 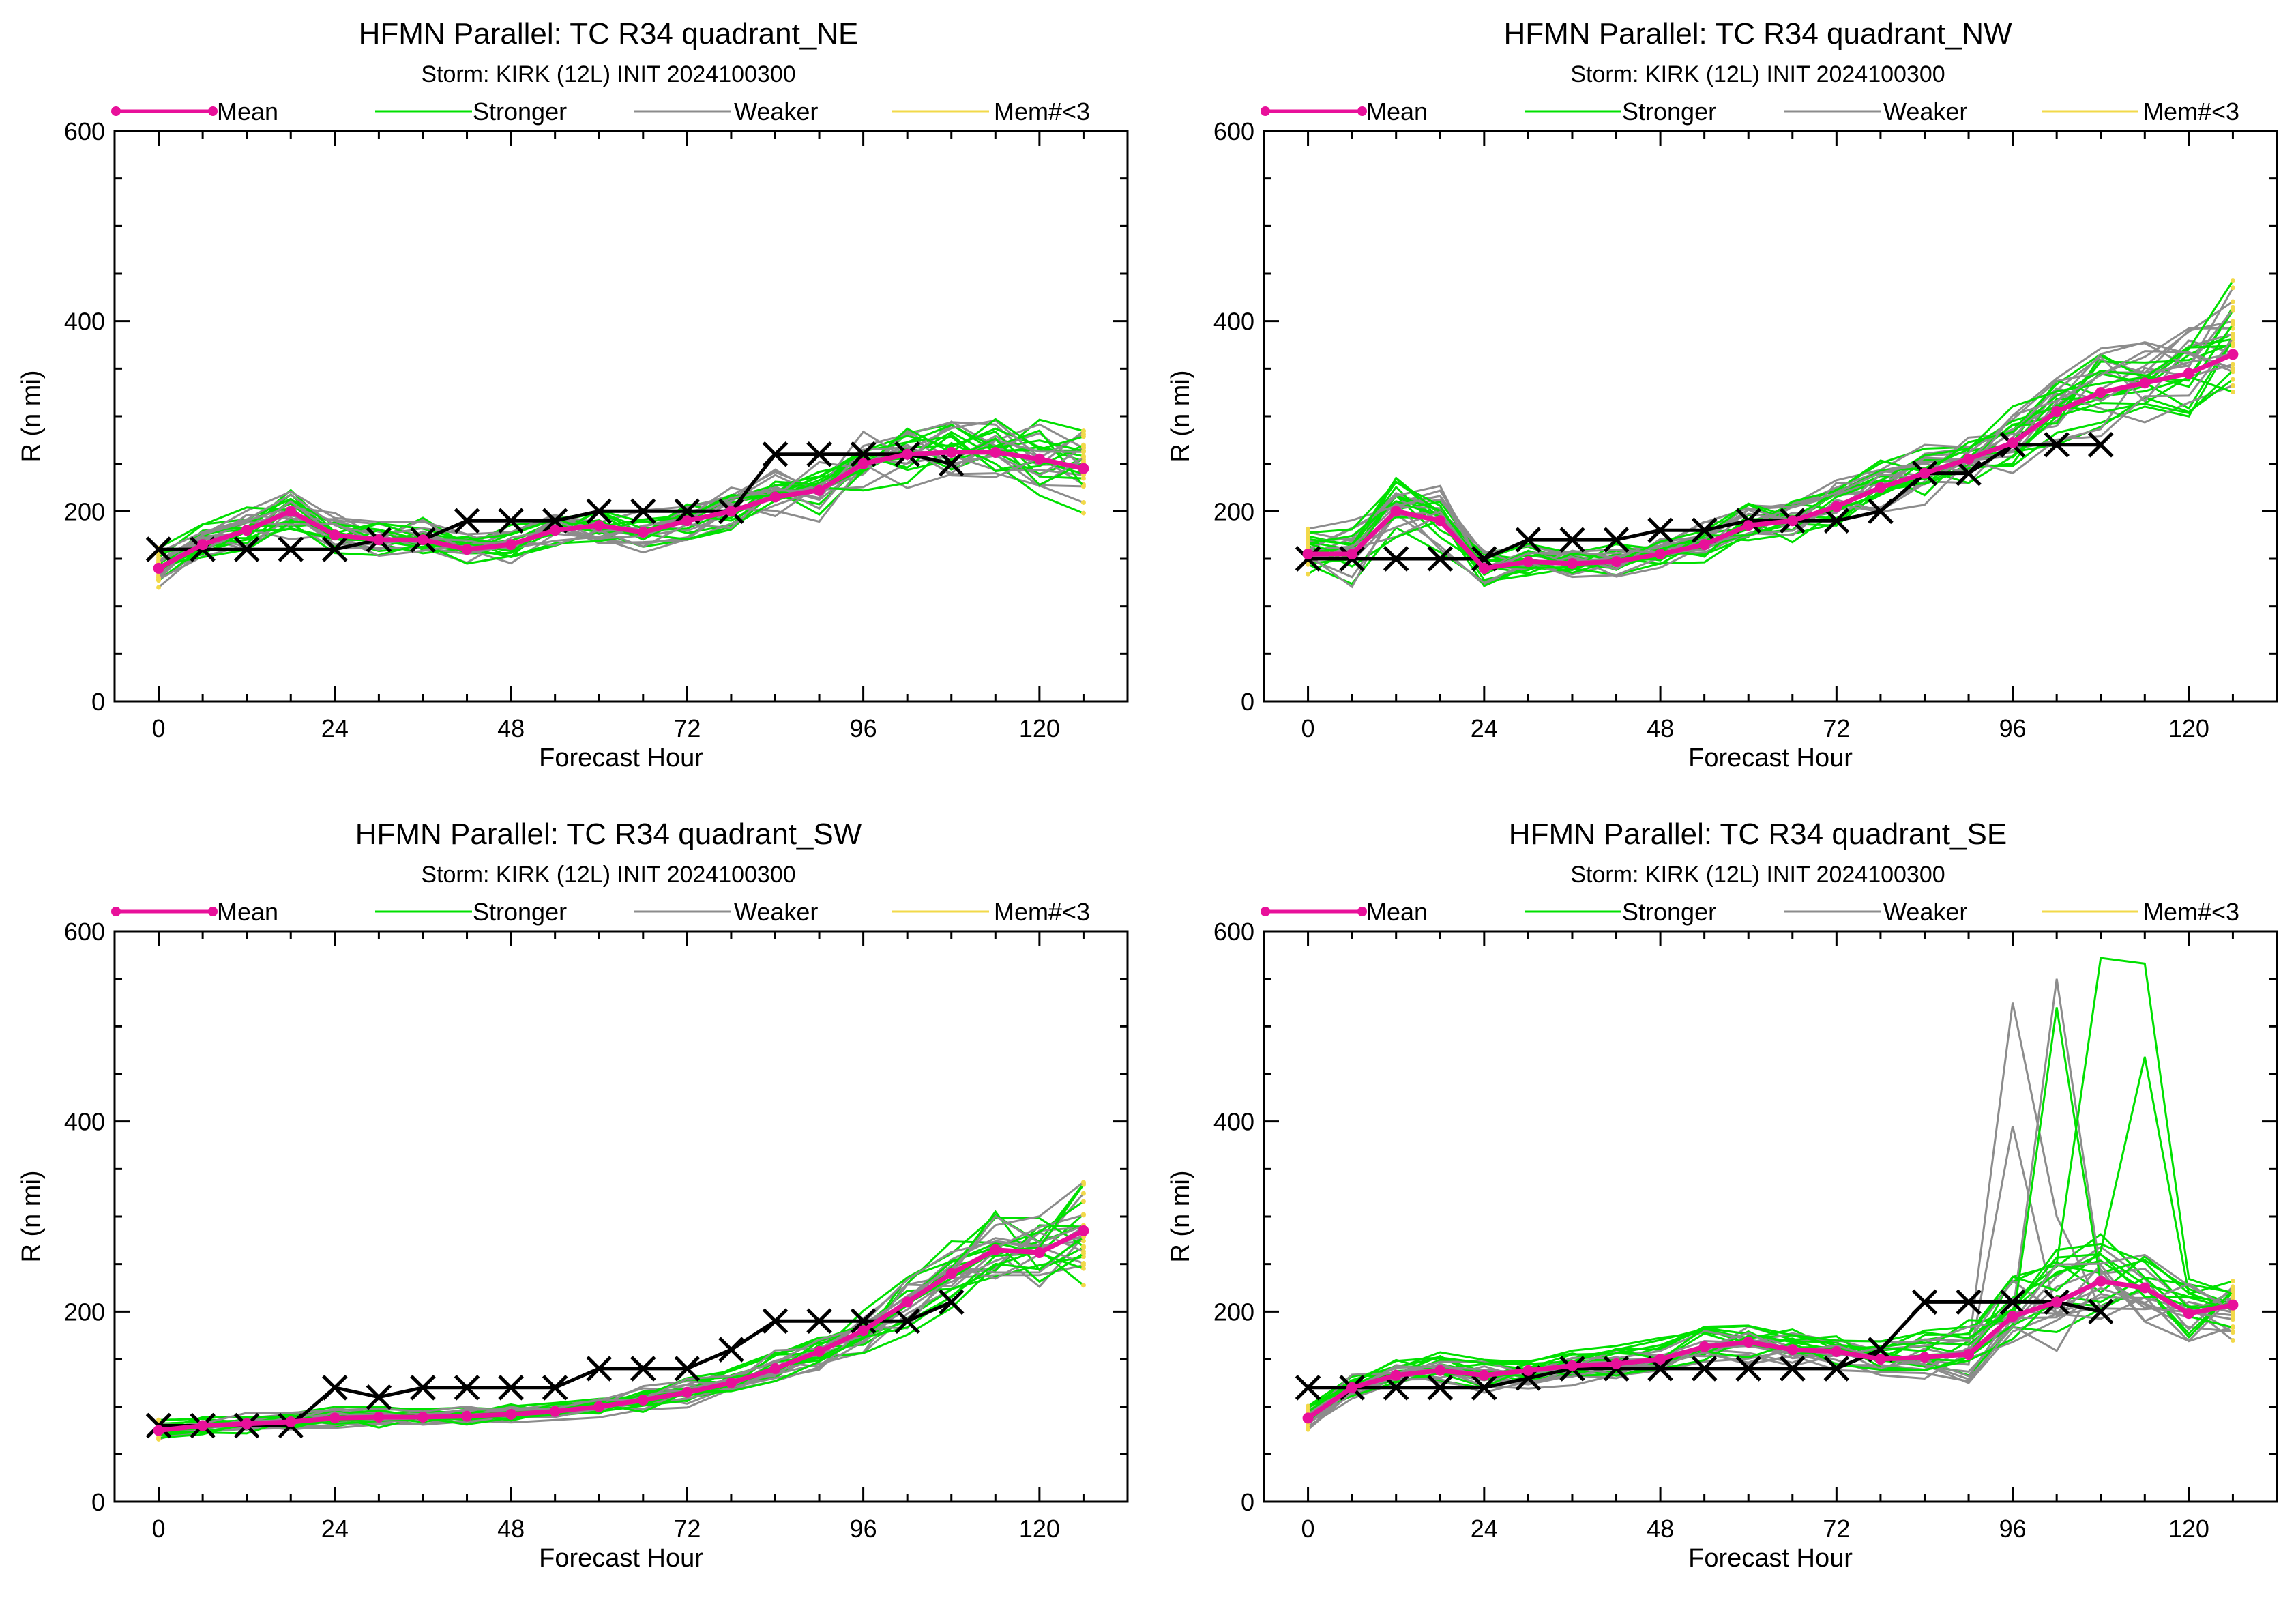 What do you see at coordinates (1836, 728) in the screenshot?
I see `x-tick-label: 72` at bounding box center [1836, 728].